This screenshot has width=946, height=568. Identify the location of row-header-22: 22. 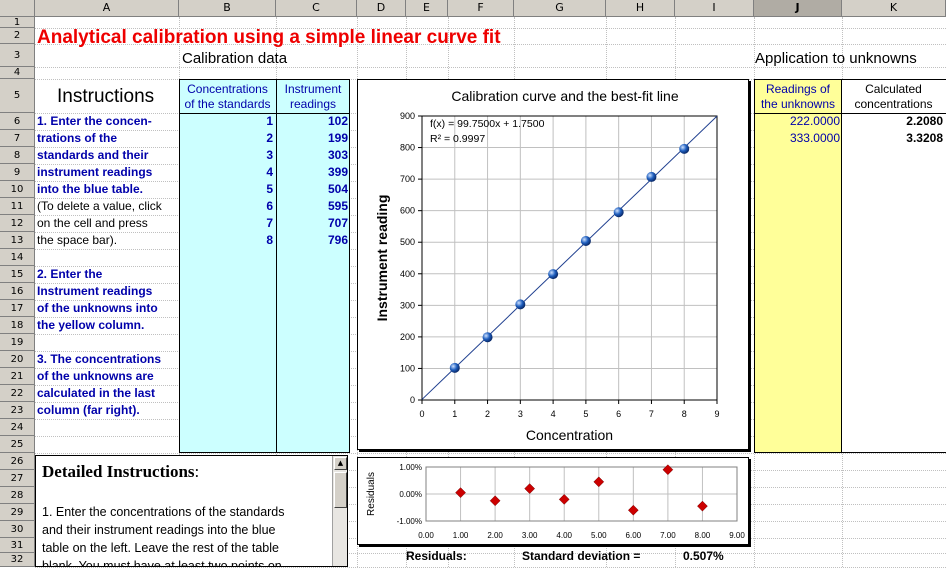
(17, 393).